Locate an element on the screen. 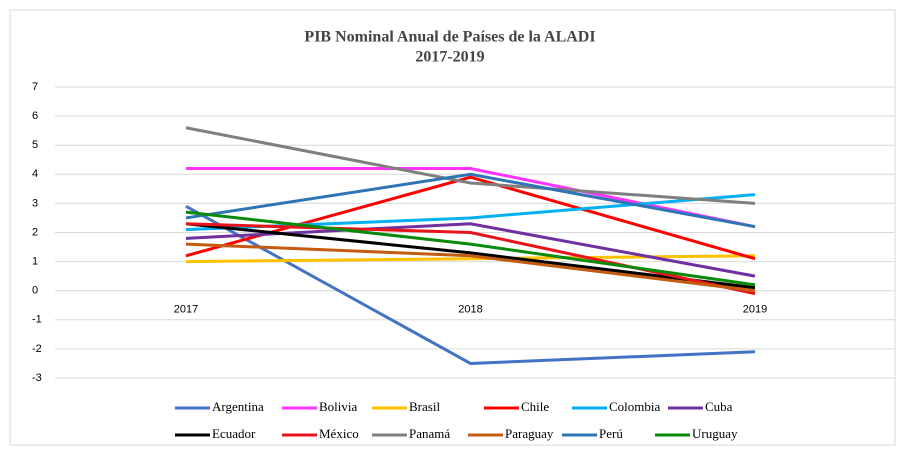 This screenshot has height=454, width=902. legend-label: Colombia is located at coordinates (635, 406).